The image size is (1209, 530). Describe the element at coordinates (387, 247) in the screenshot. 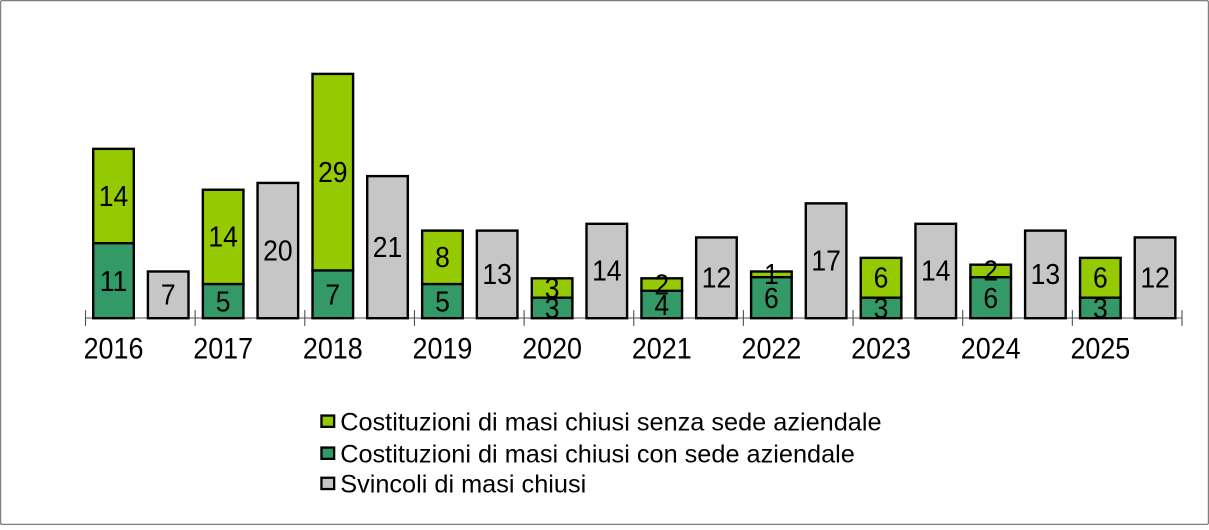

I see `svg-text: 21` at that location.